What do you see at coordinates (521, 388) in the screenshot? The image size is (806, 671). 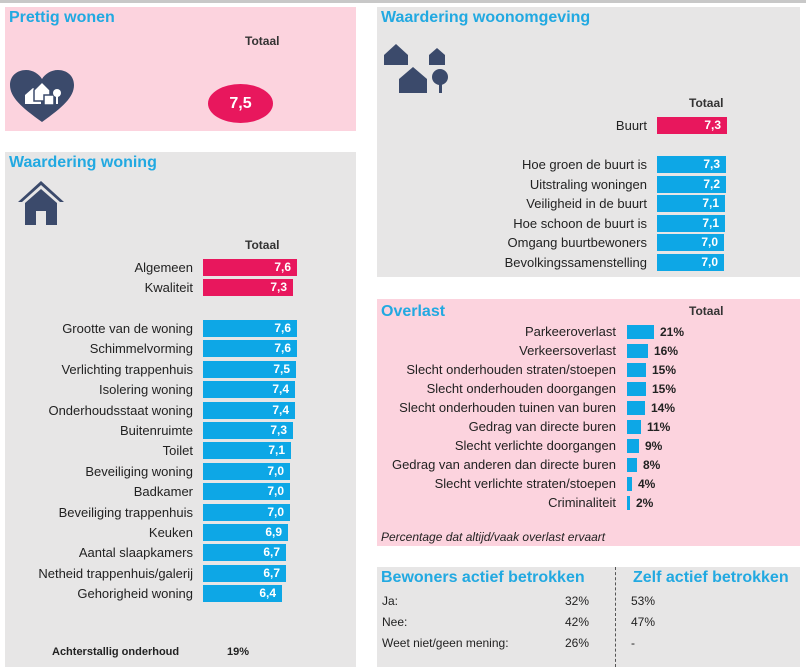 I see `overlast-item-label: Slecht onderhouden doorgangen` at bounding box center [521, 388].